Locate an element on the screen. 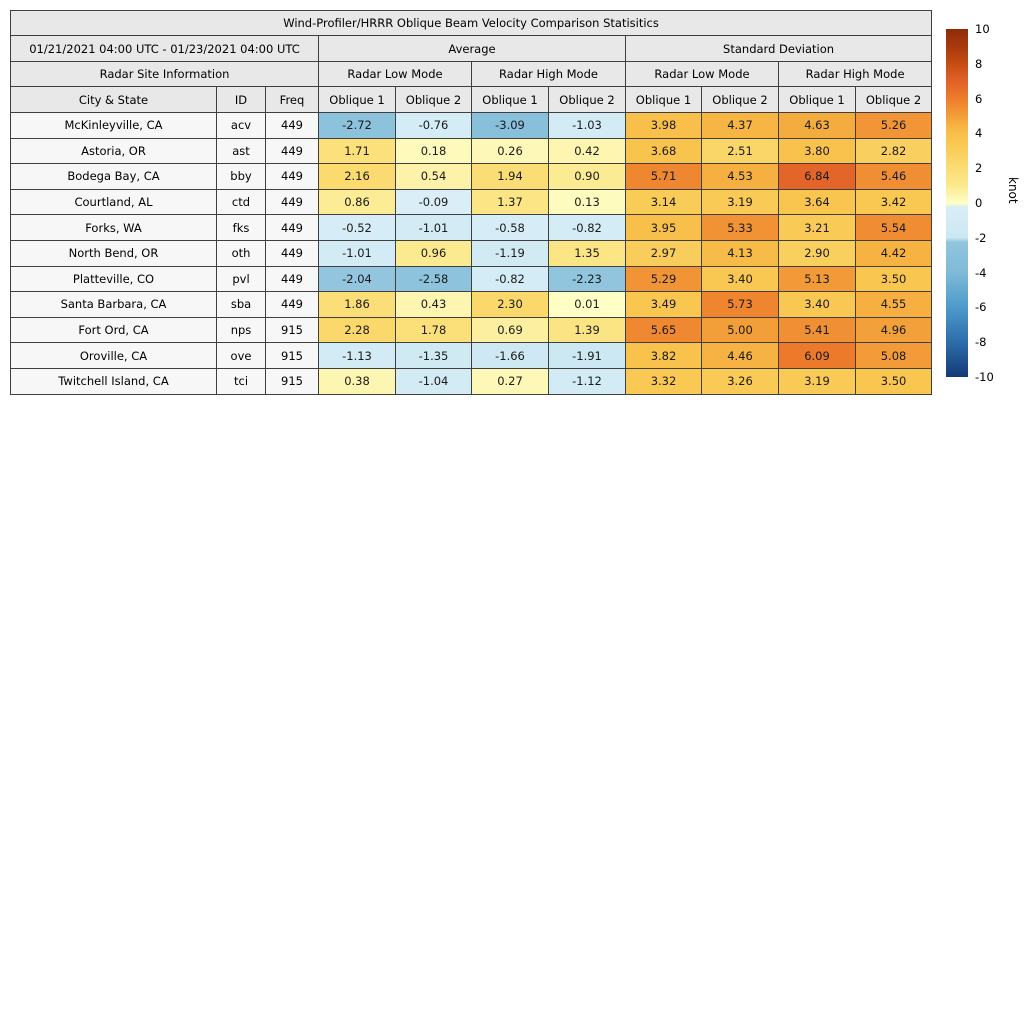 The height and width of the screenshot is (1024, 1024). value-cell: 2.97 is located at coordinates (663, 253).